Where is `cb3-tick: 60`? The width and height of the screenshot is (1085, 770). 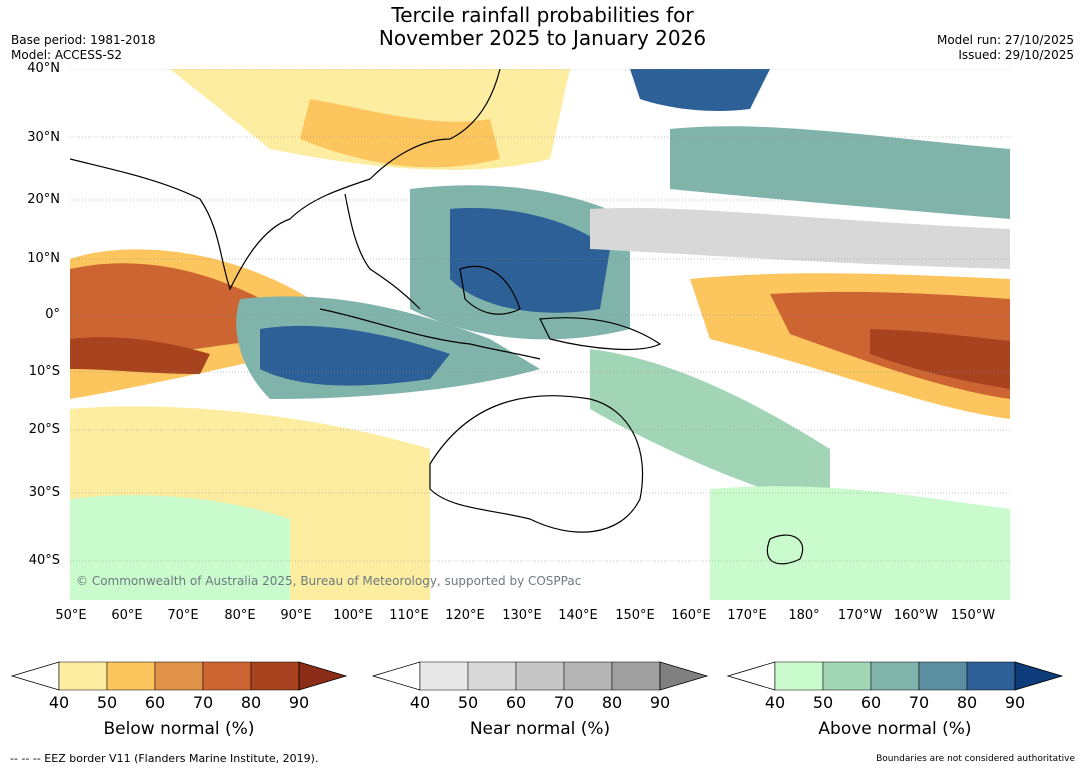
cb3-tick: 60 is located at coordinates (871, 702).